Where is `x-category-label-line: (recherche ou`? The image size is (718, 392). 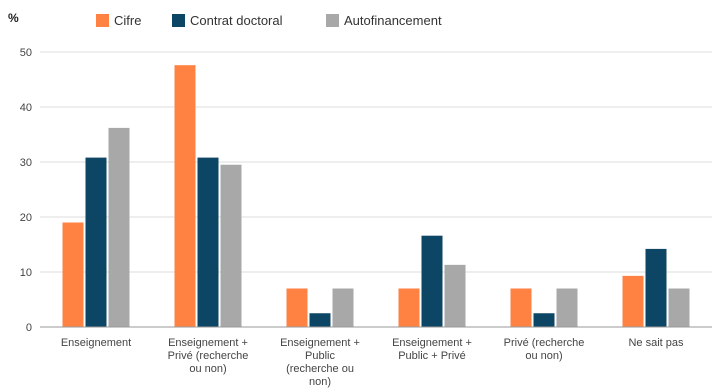 x-category-label-line: (recherche ou is located at coordinates (320, 369).